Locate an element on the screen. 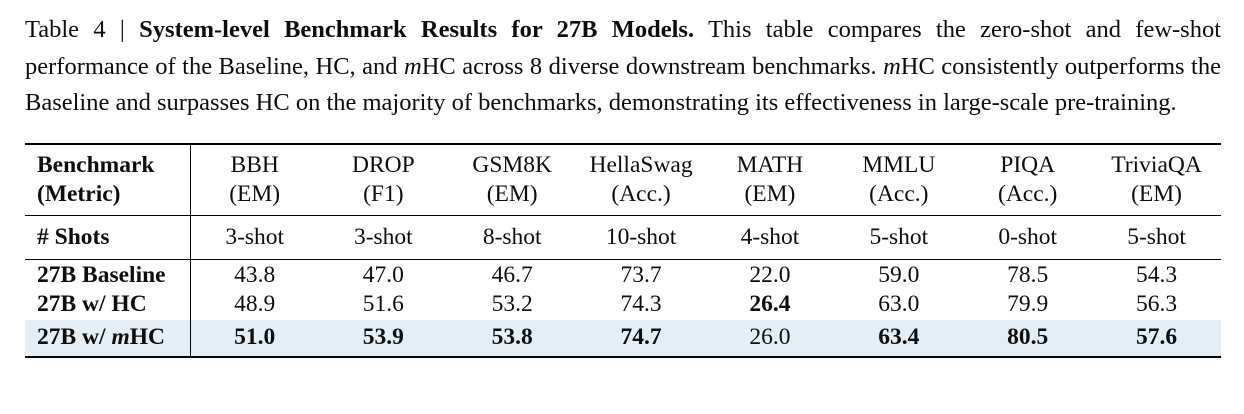  value-cell: 53.8 is located at coordinates (512, 338).